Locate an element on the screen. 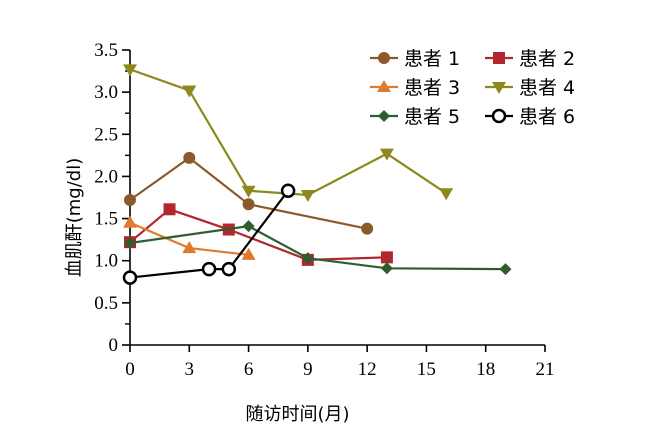  legend-label: 患者 5 is located at coordinates (432, 117).